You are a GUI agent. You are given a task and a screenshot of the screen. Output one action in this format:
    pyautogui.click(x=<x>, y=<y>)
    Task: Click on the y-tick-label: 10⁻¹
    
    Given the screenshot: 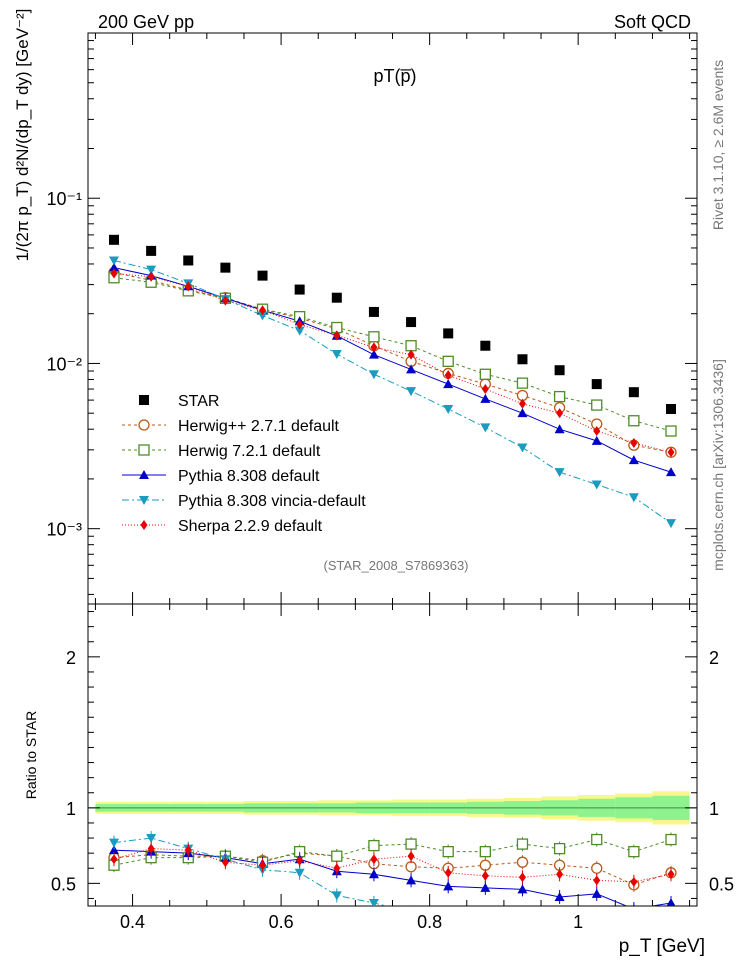 What is the action you would take?
    pyautogui.click(x=64, y=199)
    